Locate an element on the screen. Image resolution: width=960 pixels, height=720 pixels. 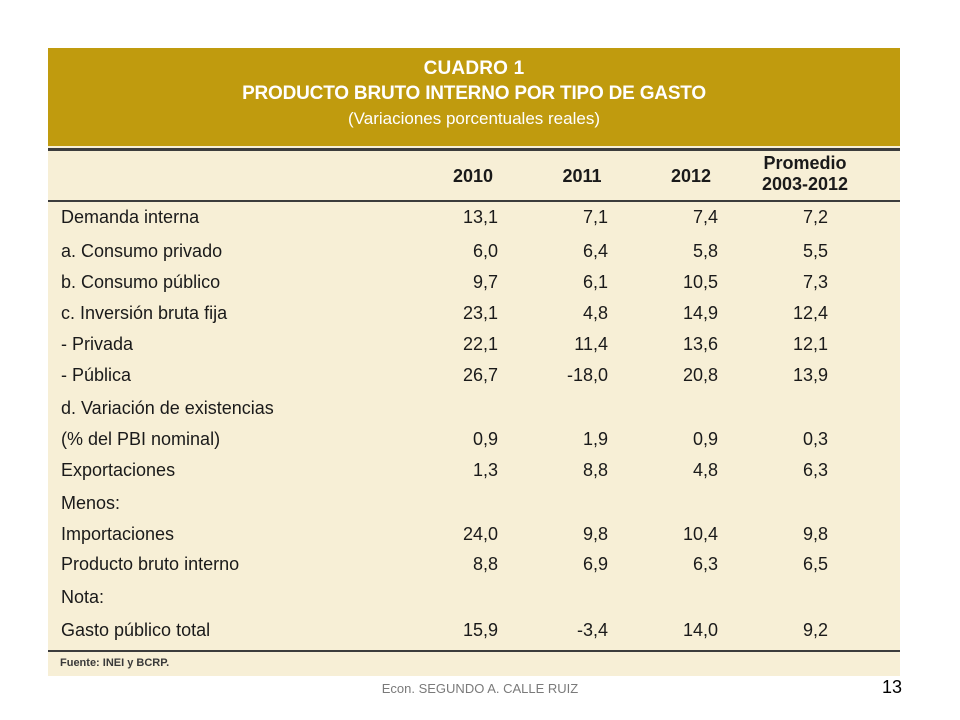
table-row: b. Consumo público 9,7 6,1 10,5 7,3 is located at coordinates (474, 283).